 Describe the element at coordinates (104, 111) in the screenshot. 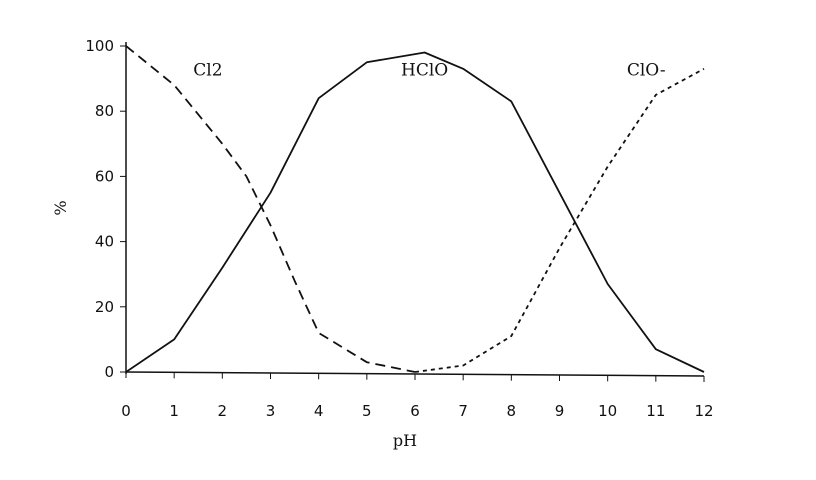

I see `y-tick-label: 80` at that location.